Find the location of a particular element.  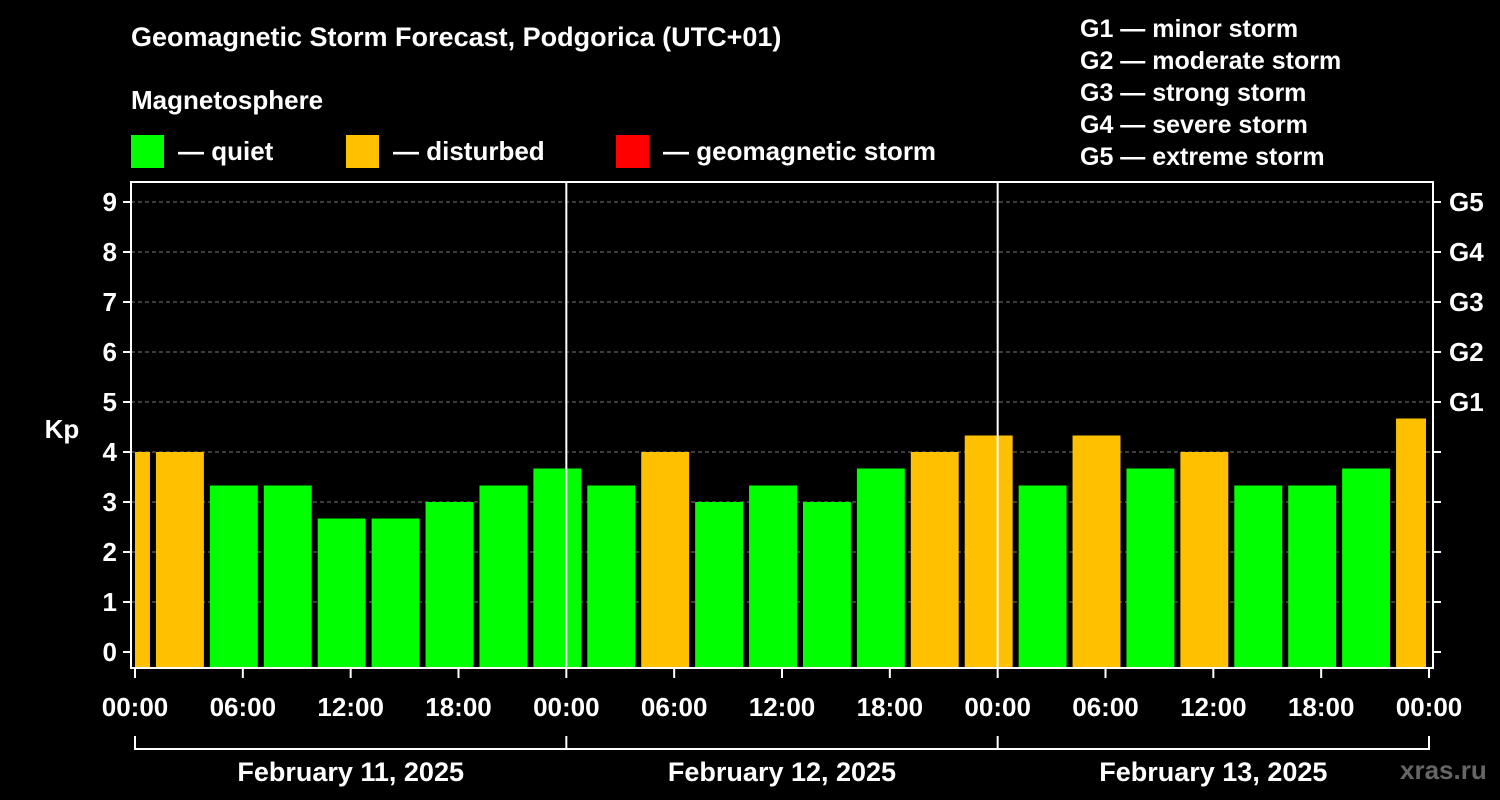

y-axis-label: Kp is located at coordinates (62, 429).